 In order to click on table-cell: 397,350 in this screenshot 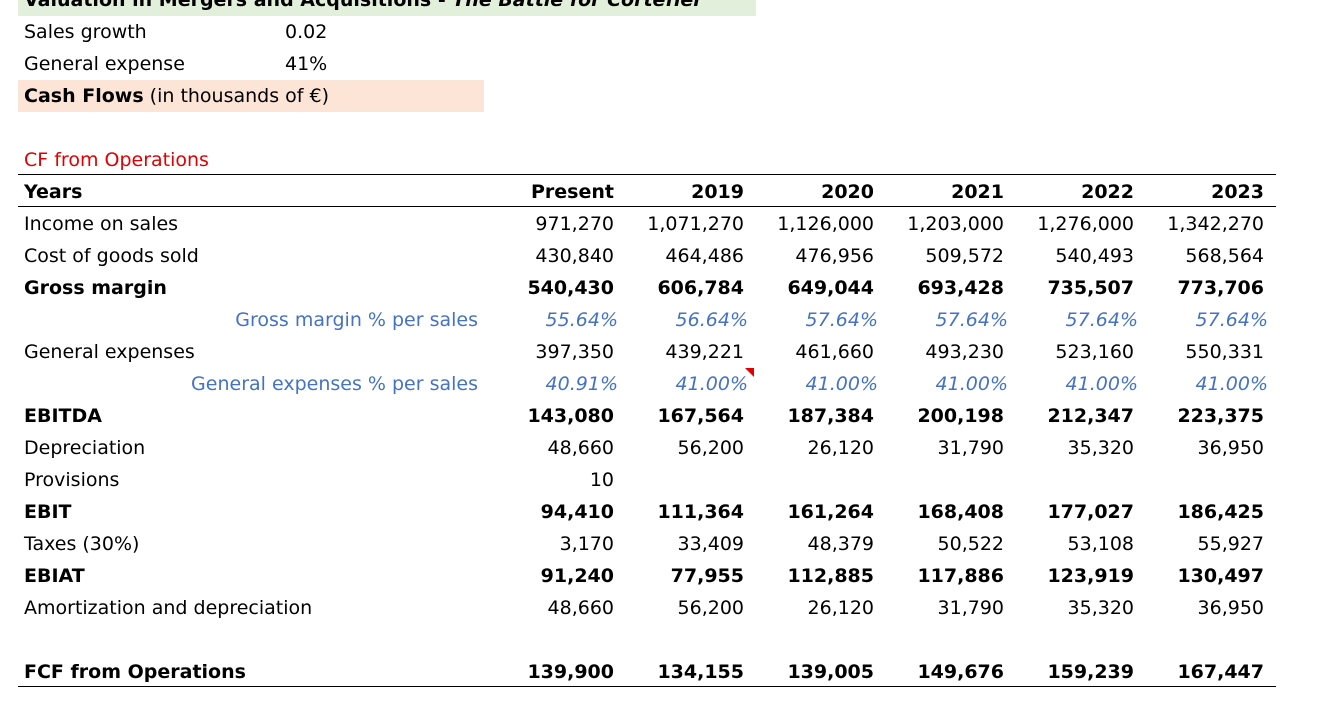, I will do `click(574, 352)`.